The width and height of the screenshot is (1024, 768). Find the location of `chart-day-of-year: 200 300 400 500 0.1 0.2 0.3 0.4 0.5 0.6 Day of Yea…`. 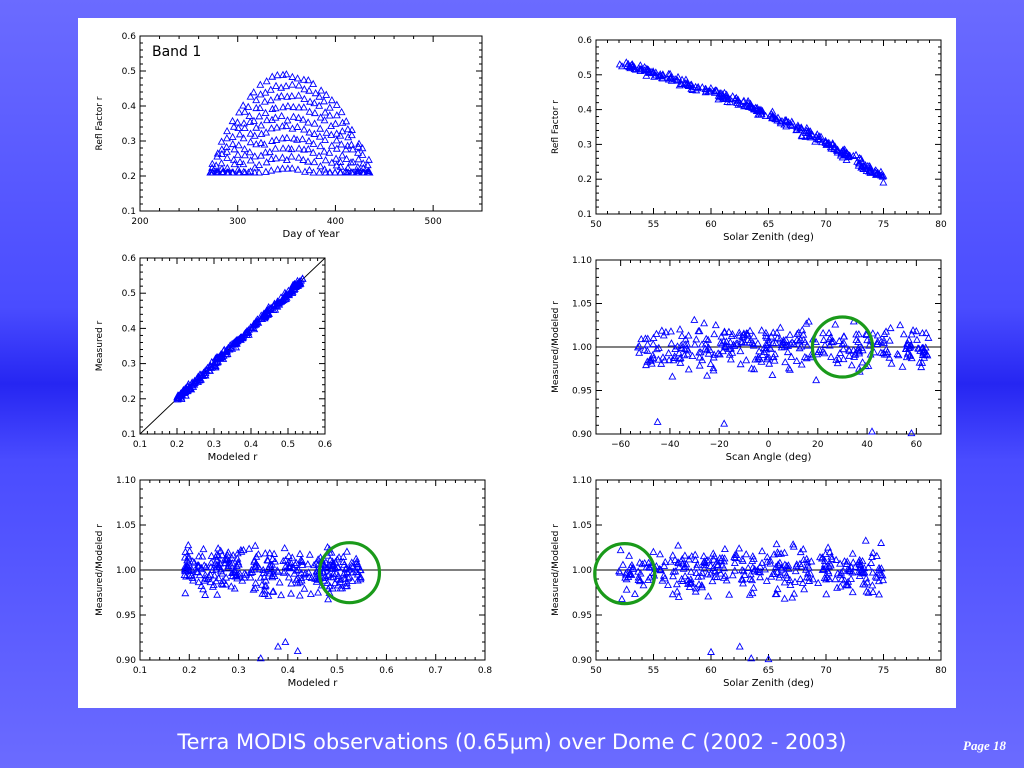

chart-day-of-year: 200 300 400 500 0.1 0.2 0.3 0.4 0.5 0.6 Day of Yea… is located at coordinates (289, 136).